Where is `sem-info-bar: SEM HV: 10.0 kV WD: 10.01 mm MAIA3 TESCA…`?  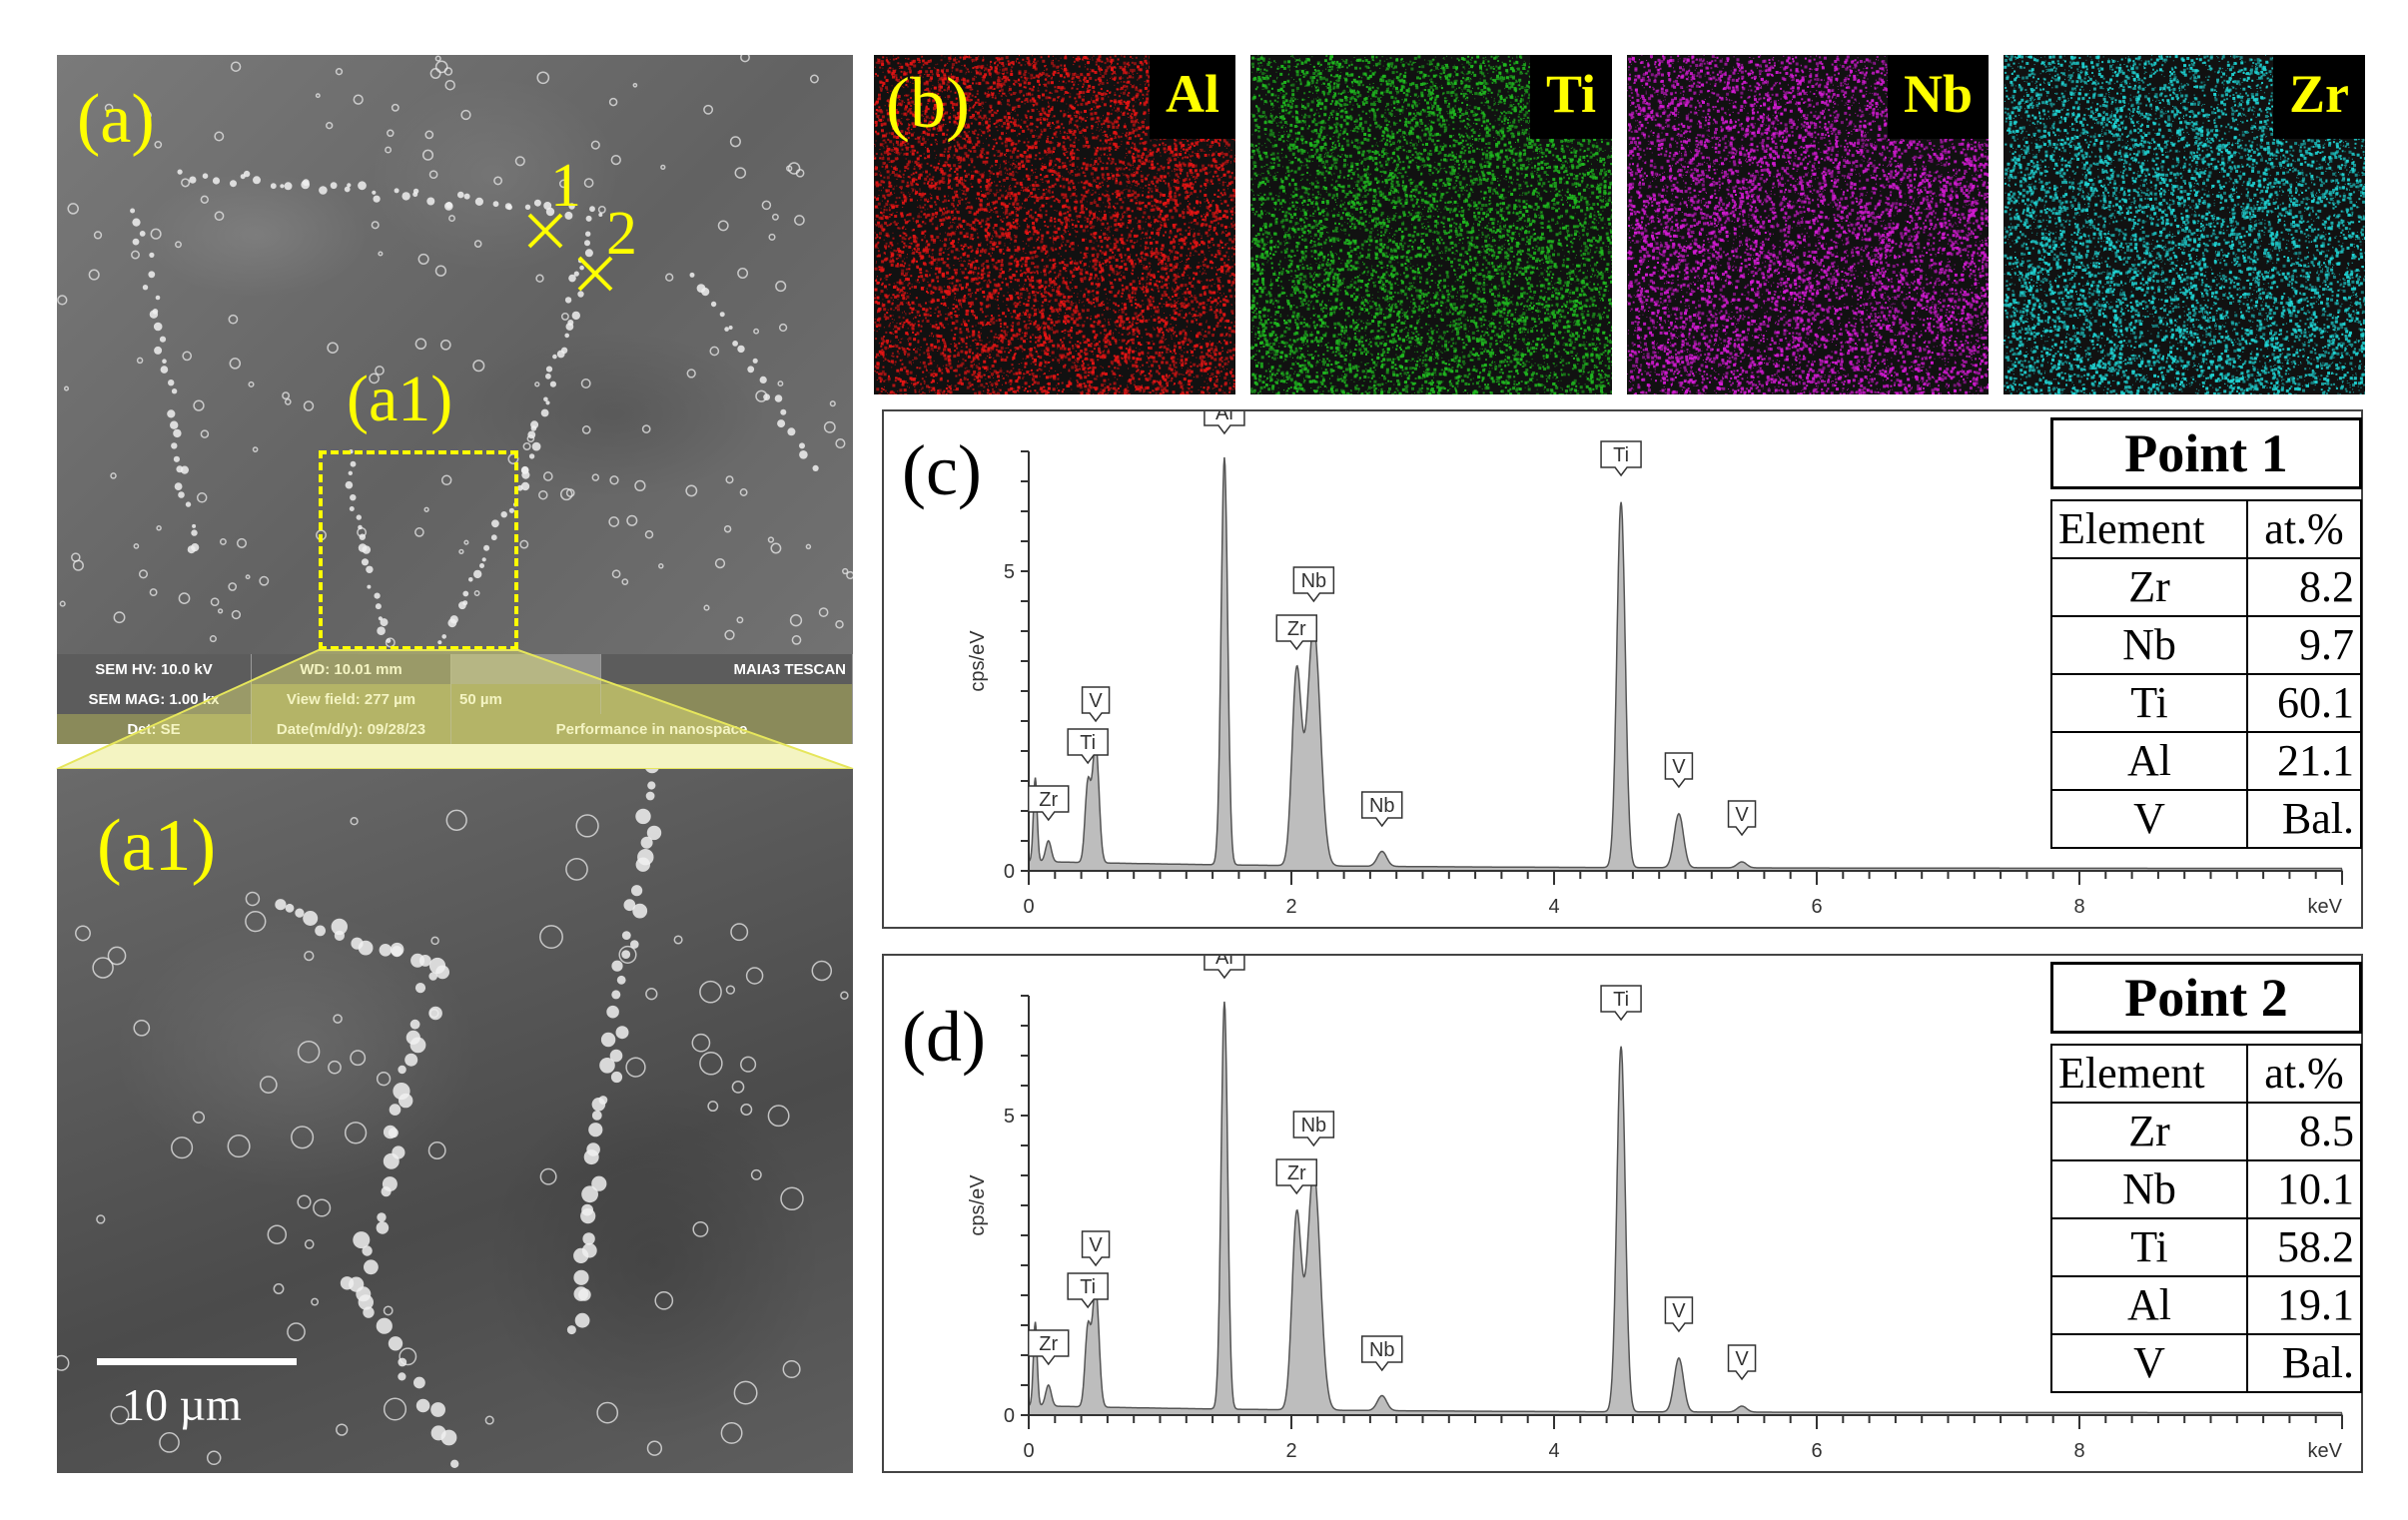 sem-info-bar: SEM HV: 10.0 kV WD: 10.01 mm MAIA3 TESCA… is located at coordinates (455, 699).